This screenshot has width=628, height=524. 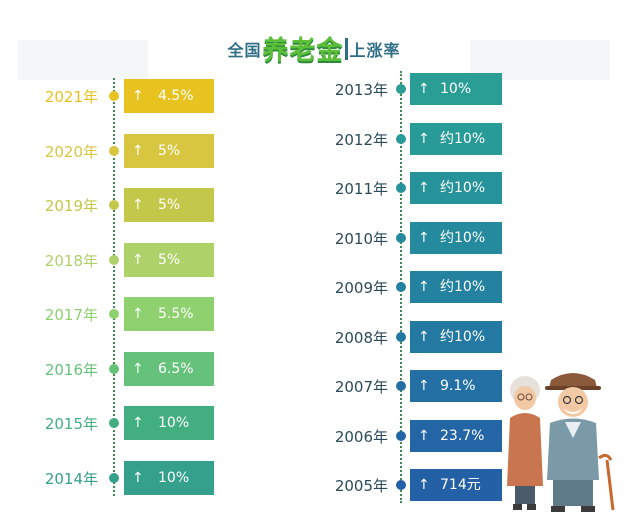 What do you see at coordinates (71, 206) in the screenshot?
I see `left-year-label: 2019年` at bounding box center [71, 206].